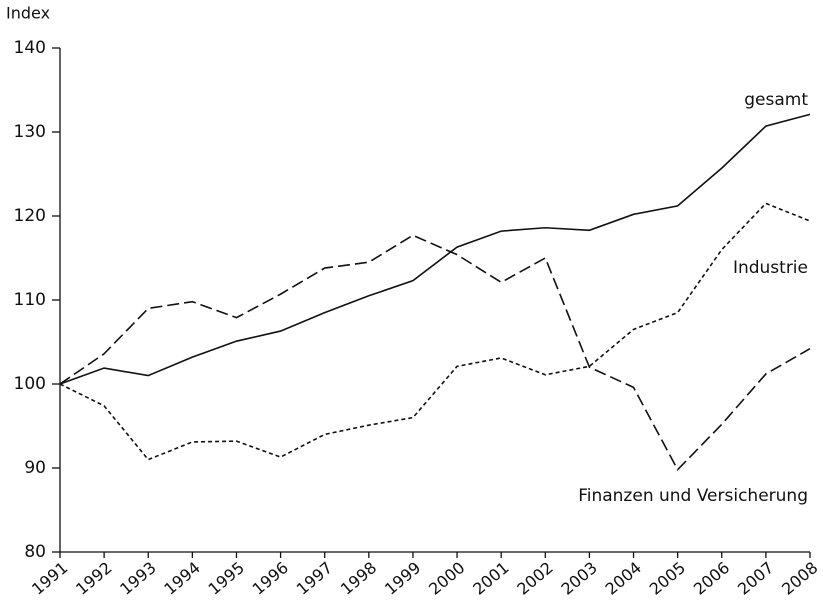  Describe the element at coordinates (30, 216) in the screenshot. I see `y-tick-label: 120` at that location.